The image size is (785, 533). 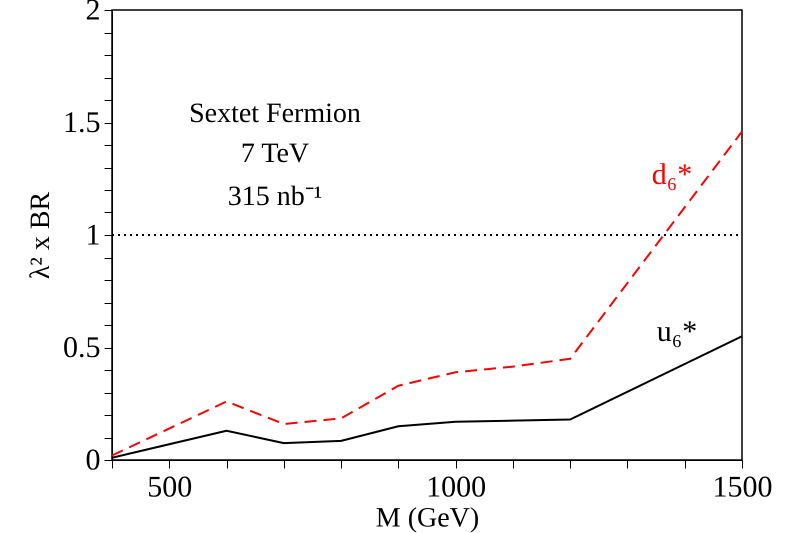 What do you see at coordinates (672, 174) in the screenshot?
I see `series-label: d₆*` at bounding box center [672, 174].